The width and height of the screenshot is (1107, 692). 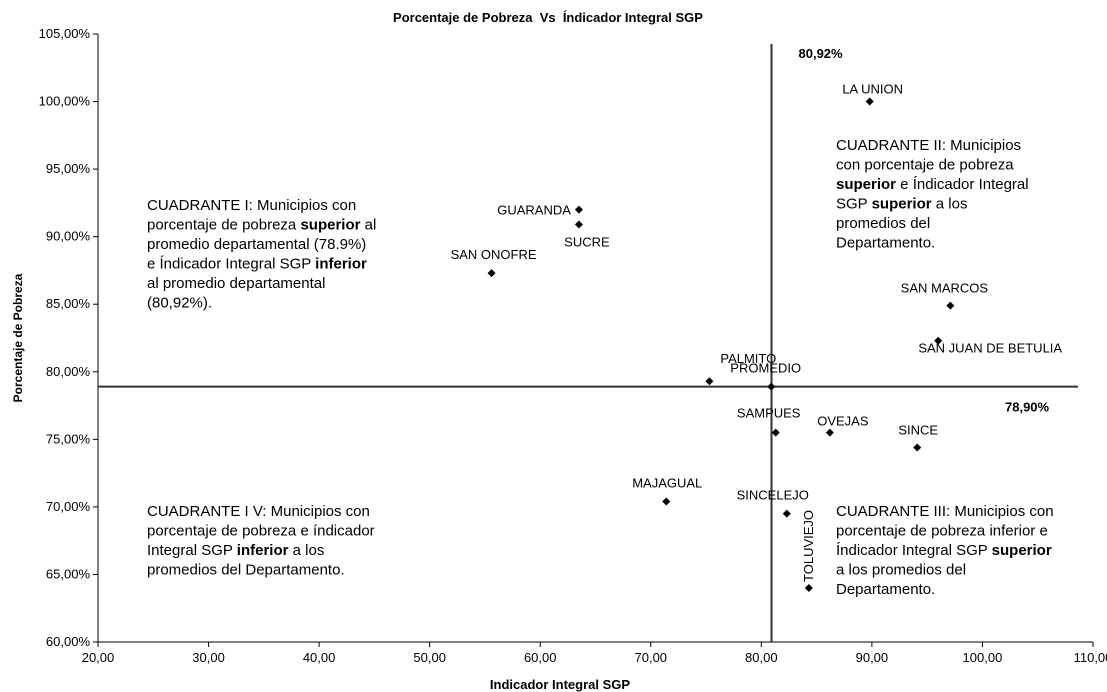 I want to click on y-tick-label: 105,00%, so click(x=65, y=33).